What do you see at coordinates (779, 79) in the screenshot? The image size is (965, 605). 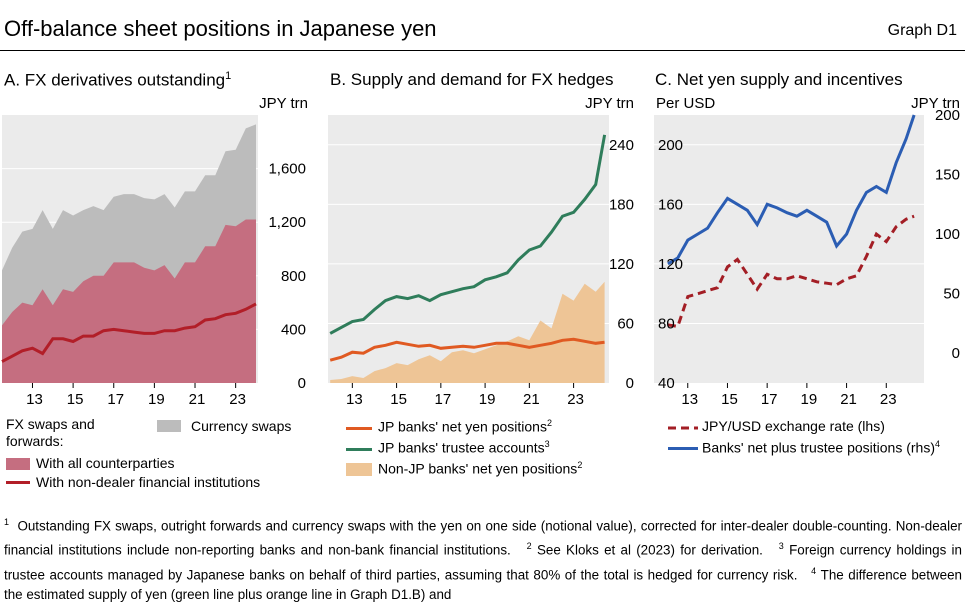 I see `panel-c-title: C. Net yen supply and incentives` at bounding box center [779, 79].